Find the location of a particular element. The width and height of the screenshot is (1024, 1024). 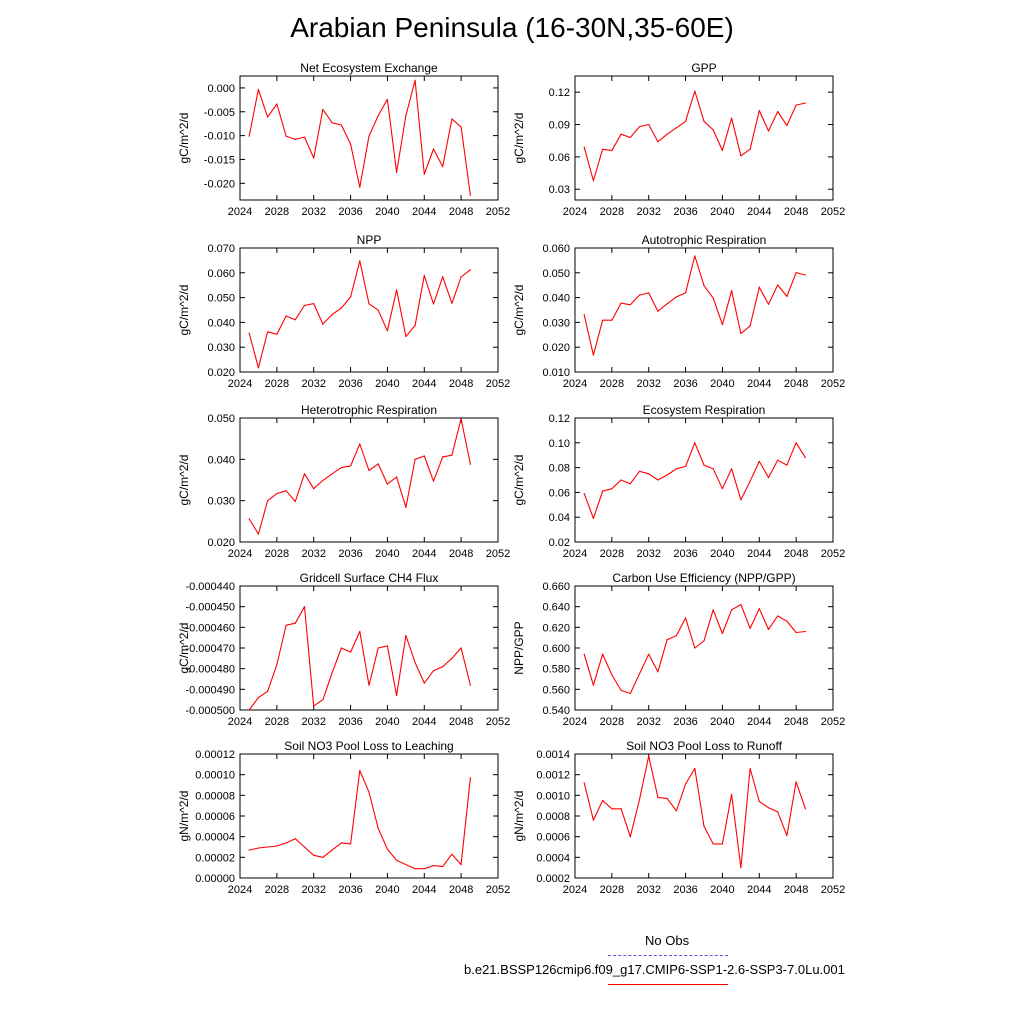

panel-1-xtick-label: 2044 is located at coordinates (759, 212).